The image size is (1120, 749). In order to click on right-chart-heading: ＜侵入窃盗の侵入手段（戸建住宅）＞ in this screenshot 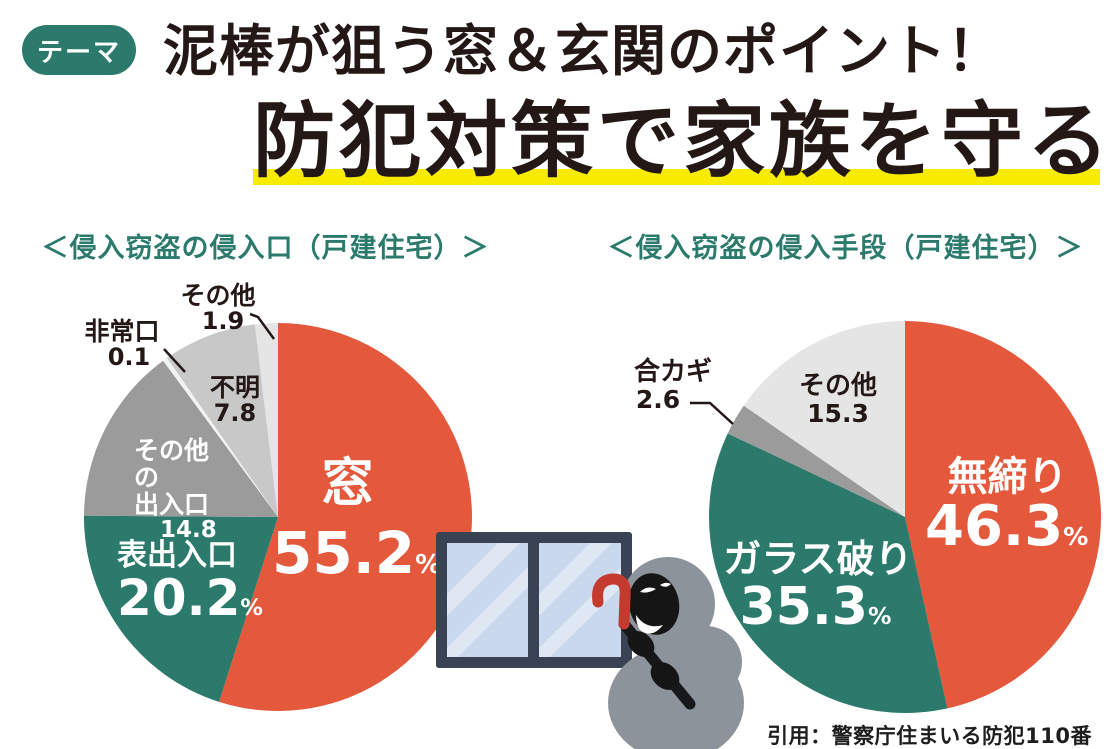, I will do `click(845, 248)`.